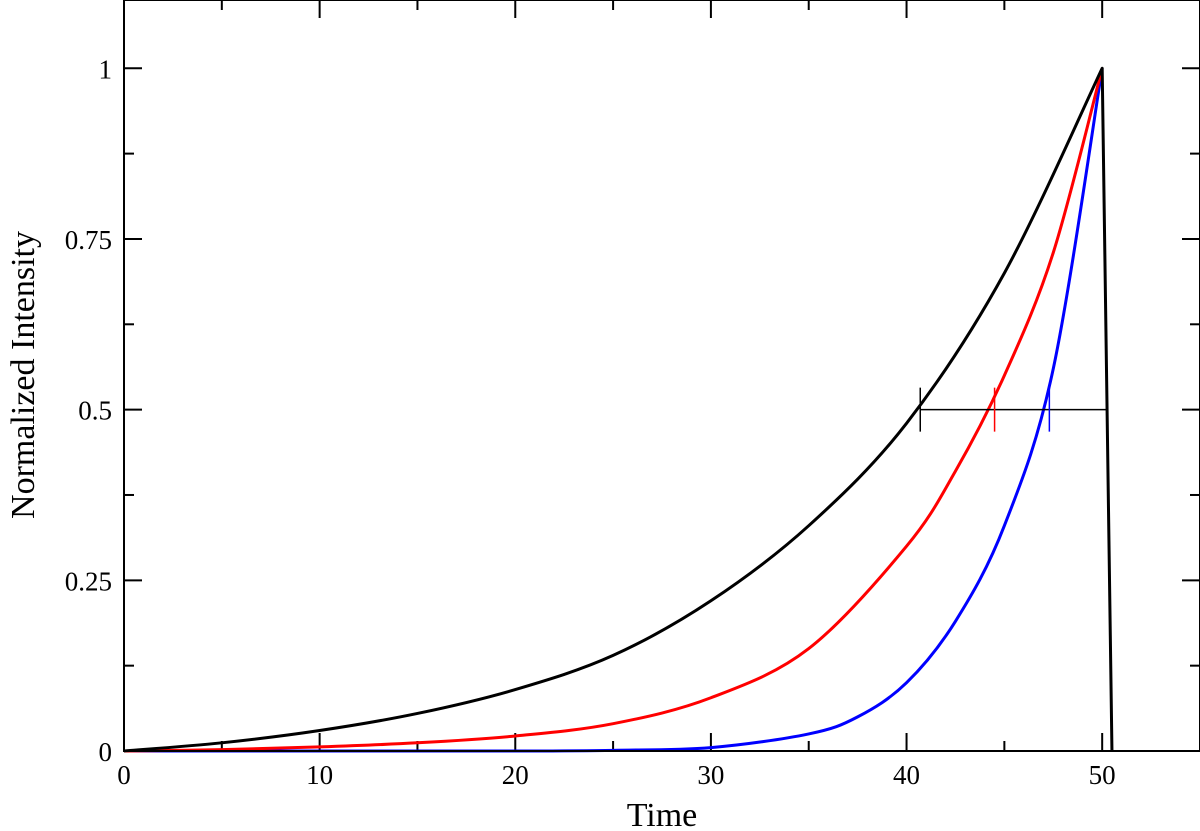 The height and width of the screenshot is (831, 1200). I want to click on annotation-layer, so click(1014, 409).